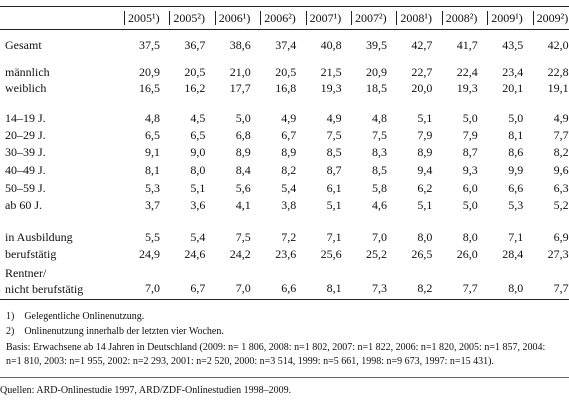  Describe the element at coordinates (379, 188) in the screenshot. I see `cell-value: 5,8` at that location.